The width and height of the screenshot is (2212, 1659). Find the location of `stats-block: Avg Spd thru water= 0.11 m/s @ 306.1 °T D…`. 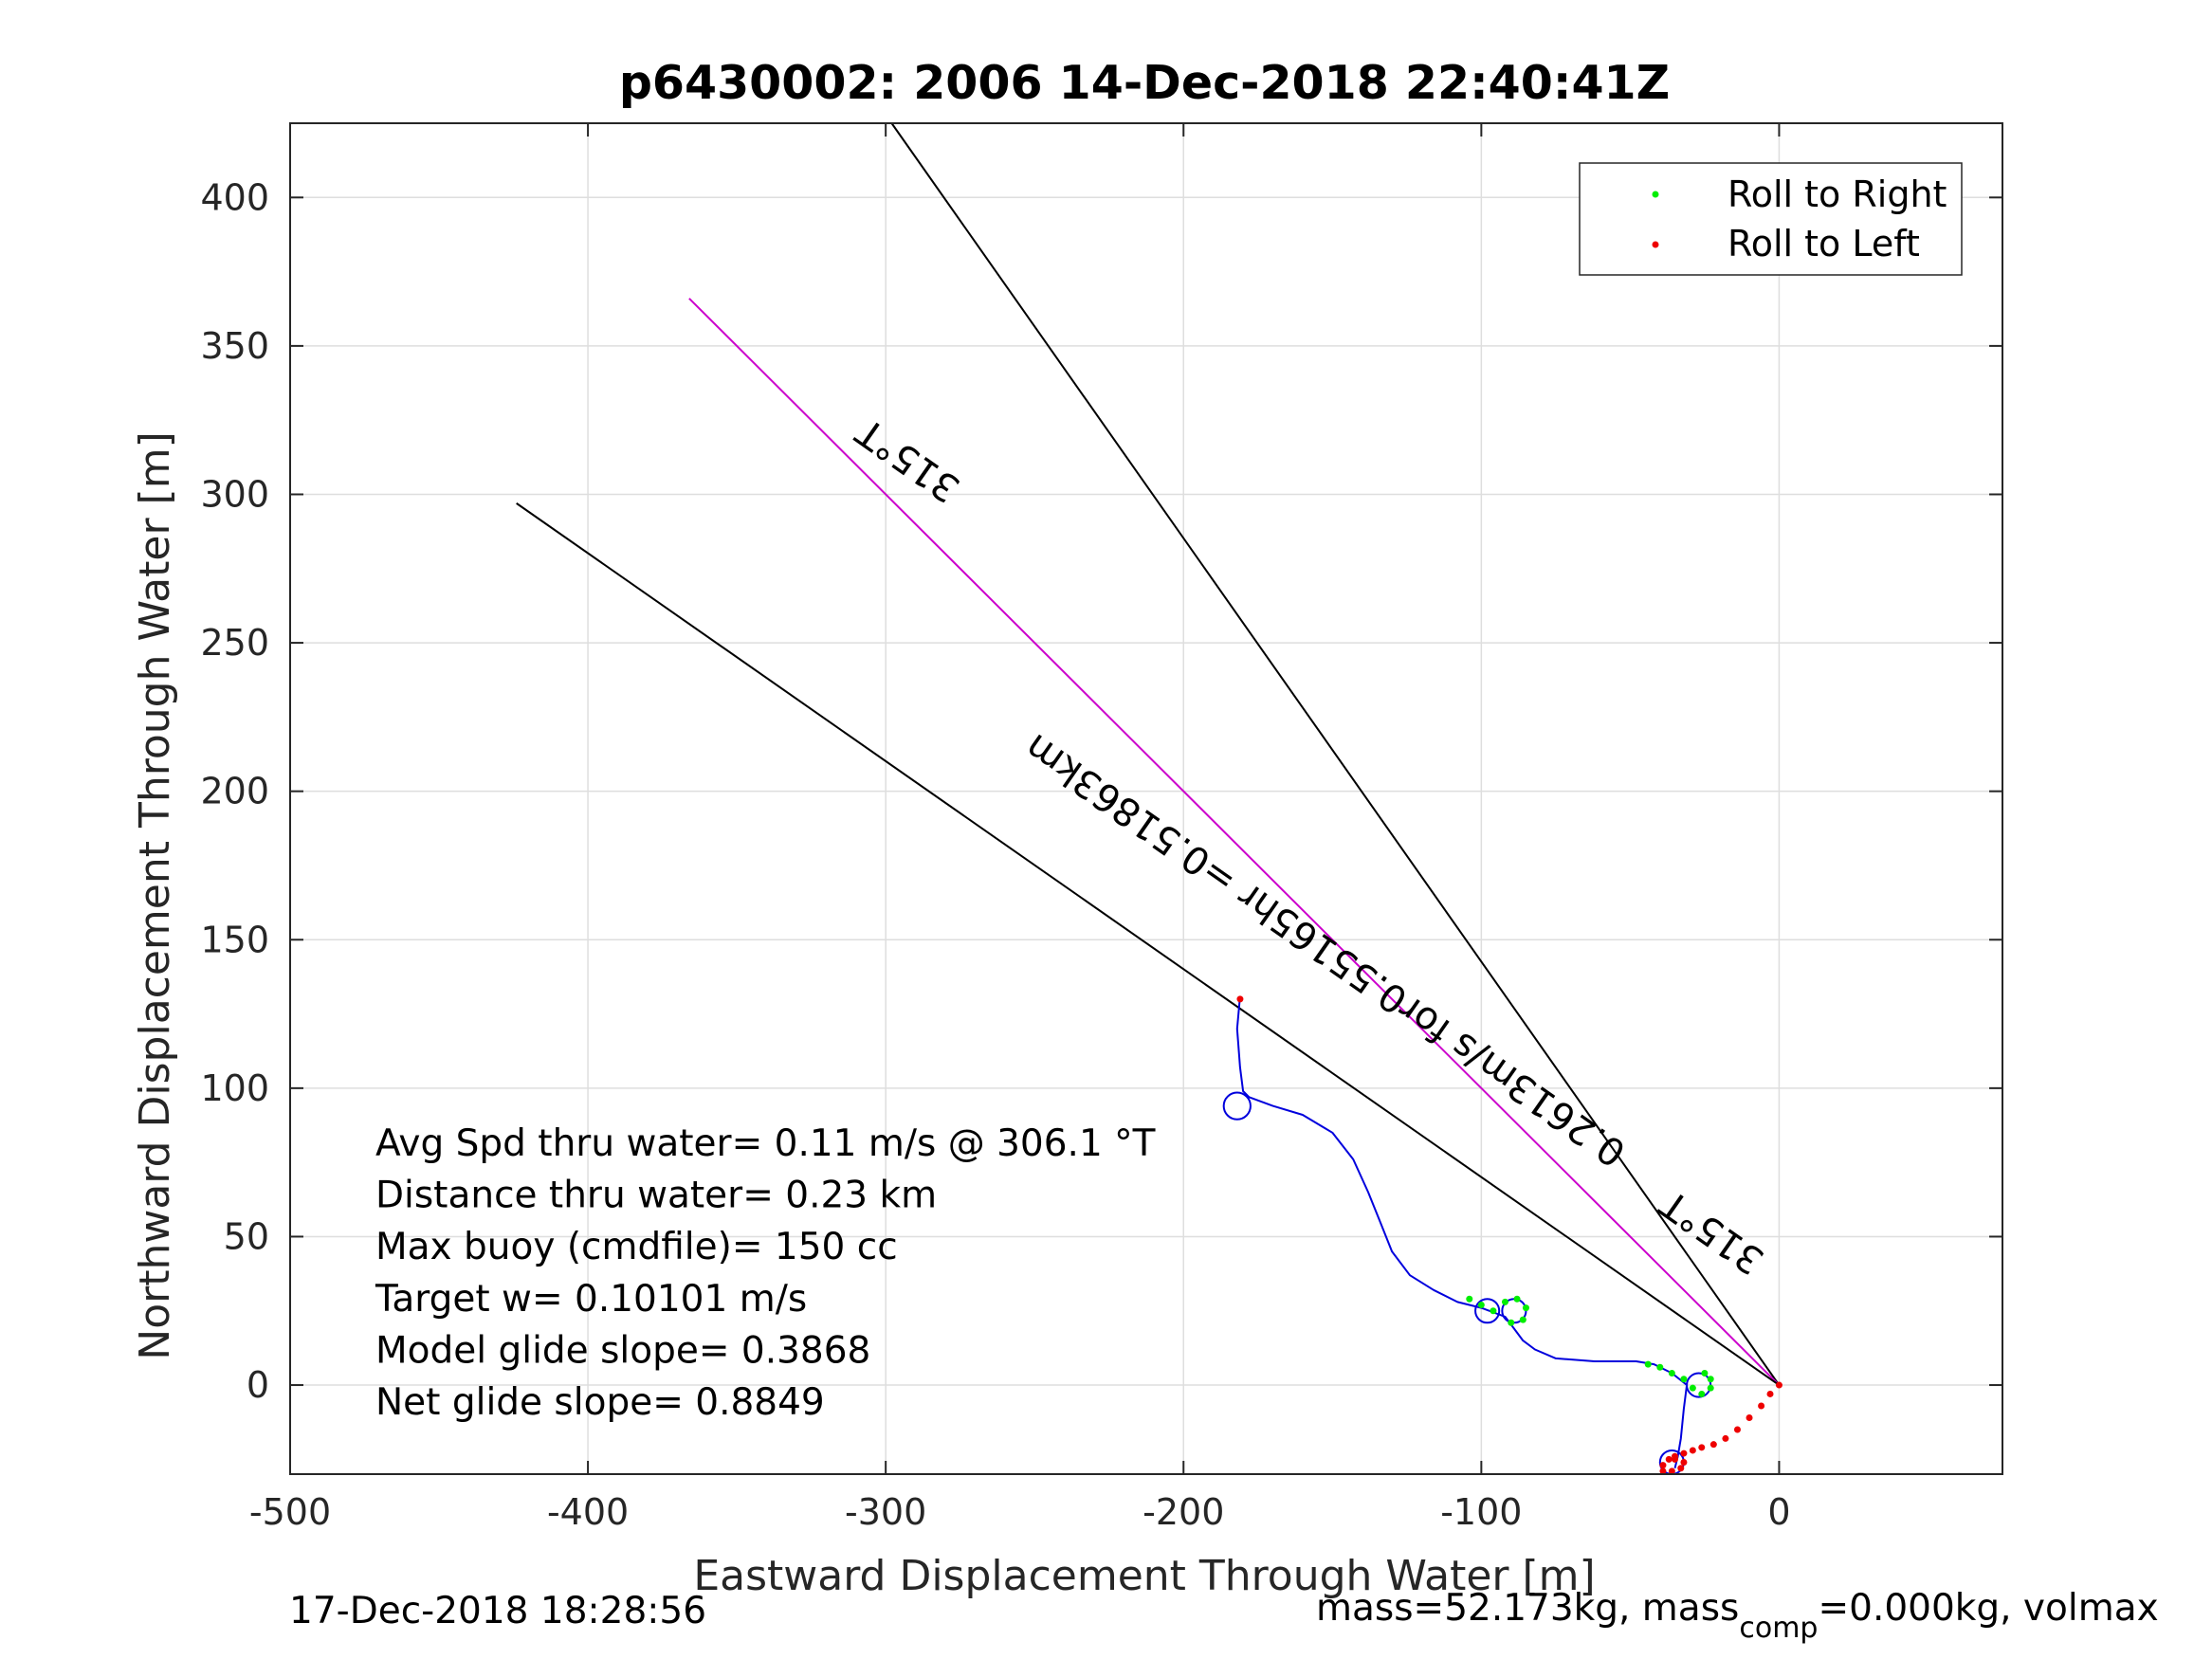

stats-block: Avg Spd thru water= 0.11 m/s @ 306.1 °T D… is located at coordinates (765, 1273).